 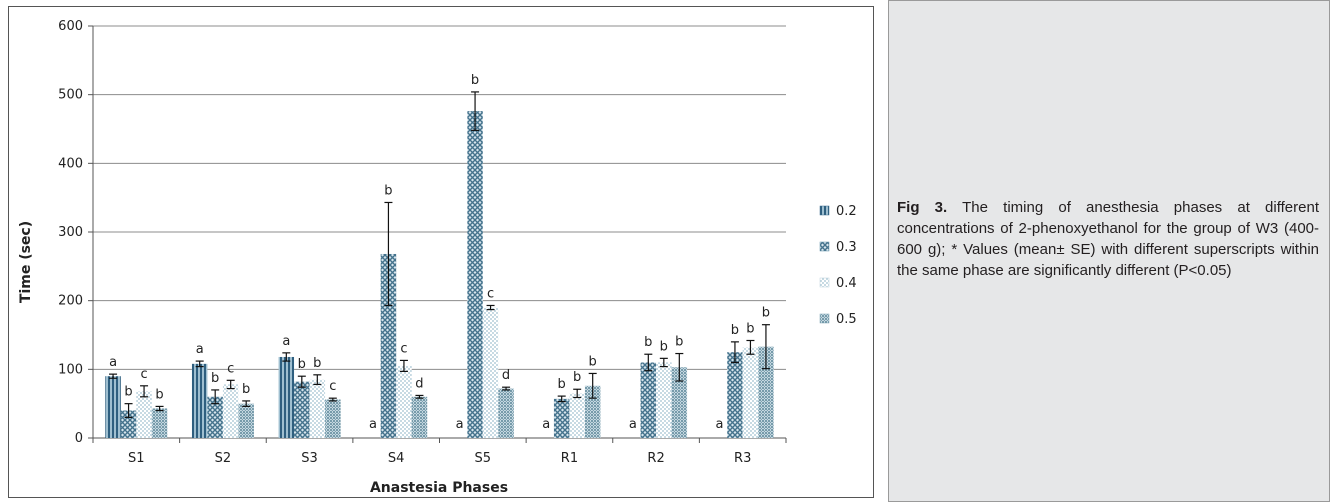 What do you see at coordinates (742, 458) in the screenshot?
I see `x-tick-label: R3` at bounding box center [742, 458].